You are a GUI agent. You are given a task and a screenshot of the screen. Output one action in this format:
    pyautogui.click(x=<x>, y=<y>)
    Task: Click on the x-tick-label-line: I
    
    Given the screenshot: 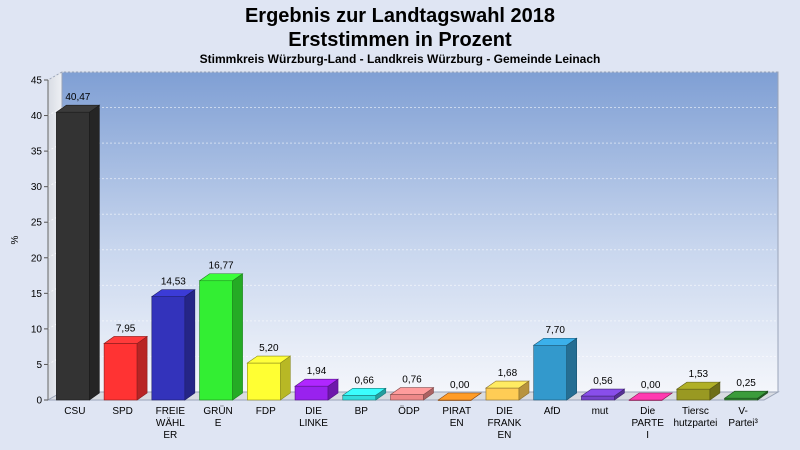 What is the action you would take?
    pyautogui.click(x=647, y=435)
    